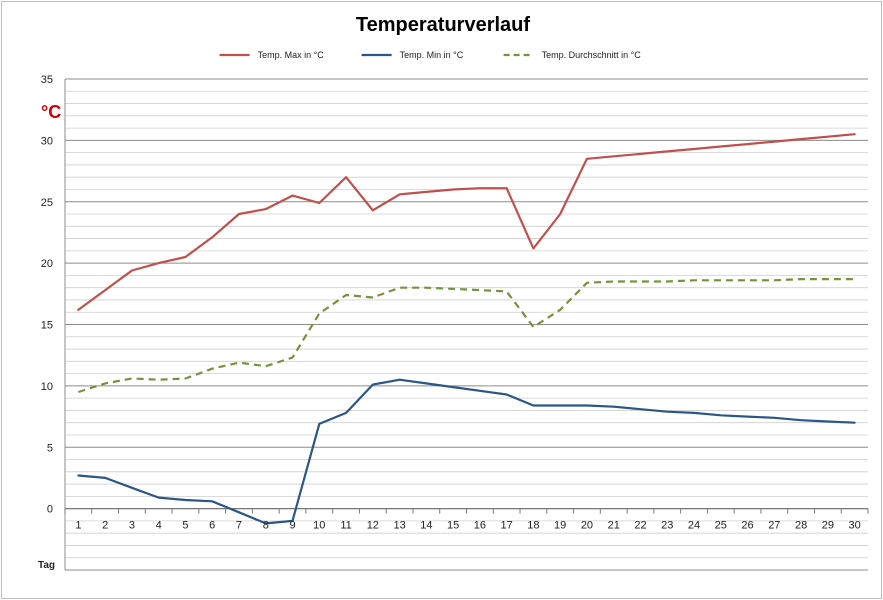 The width and height of the screenshot is (883, 600). What do you see at coordinates (239, 526) in the screenshot?
I see `x-tick-label: 7` at bounding box center [239, 526].